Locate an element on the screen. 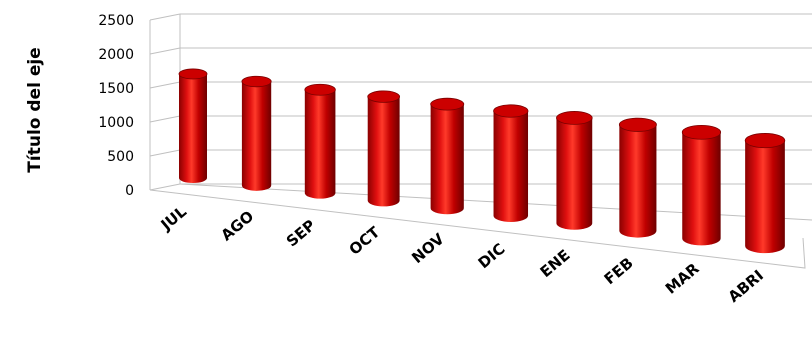 This screenshot has width=812, height=344. bar-top-feb is located at coordinates (637, 124).